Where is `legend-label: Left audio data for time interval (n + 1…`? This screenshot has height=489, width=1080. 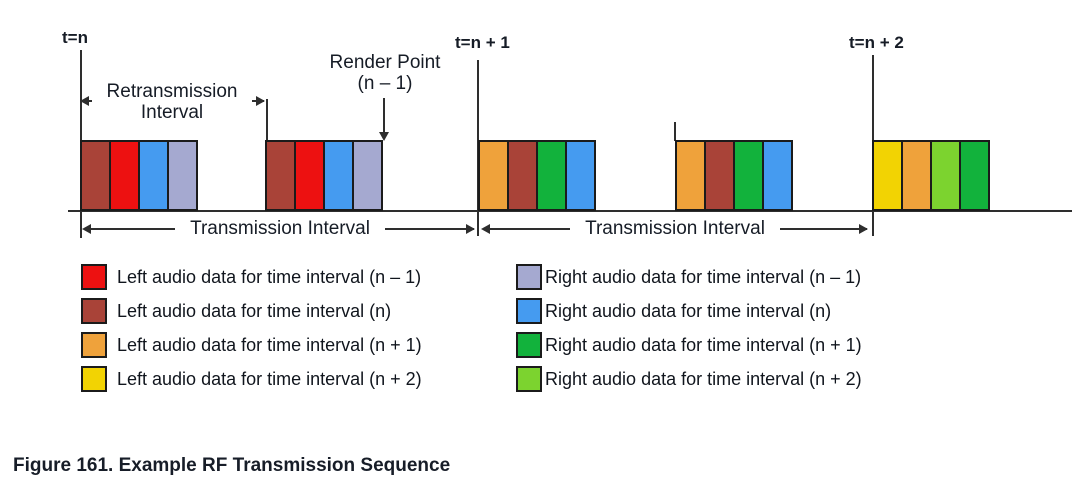
legend-label: Left audio data for time interval (n + 1… is located at coordinates (269, 344).